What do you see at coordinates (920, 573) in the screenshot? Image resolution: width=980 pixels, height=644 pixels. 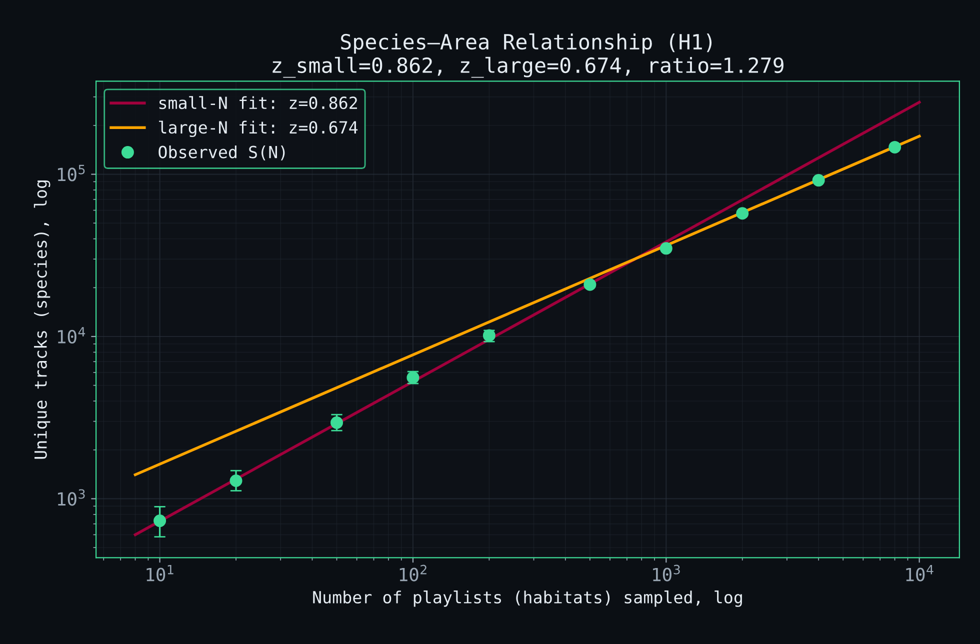 I see `x-tick-label: 10$^{4}$` at bounding box center [920, 573].